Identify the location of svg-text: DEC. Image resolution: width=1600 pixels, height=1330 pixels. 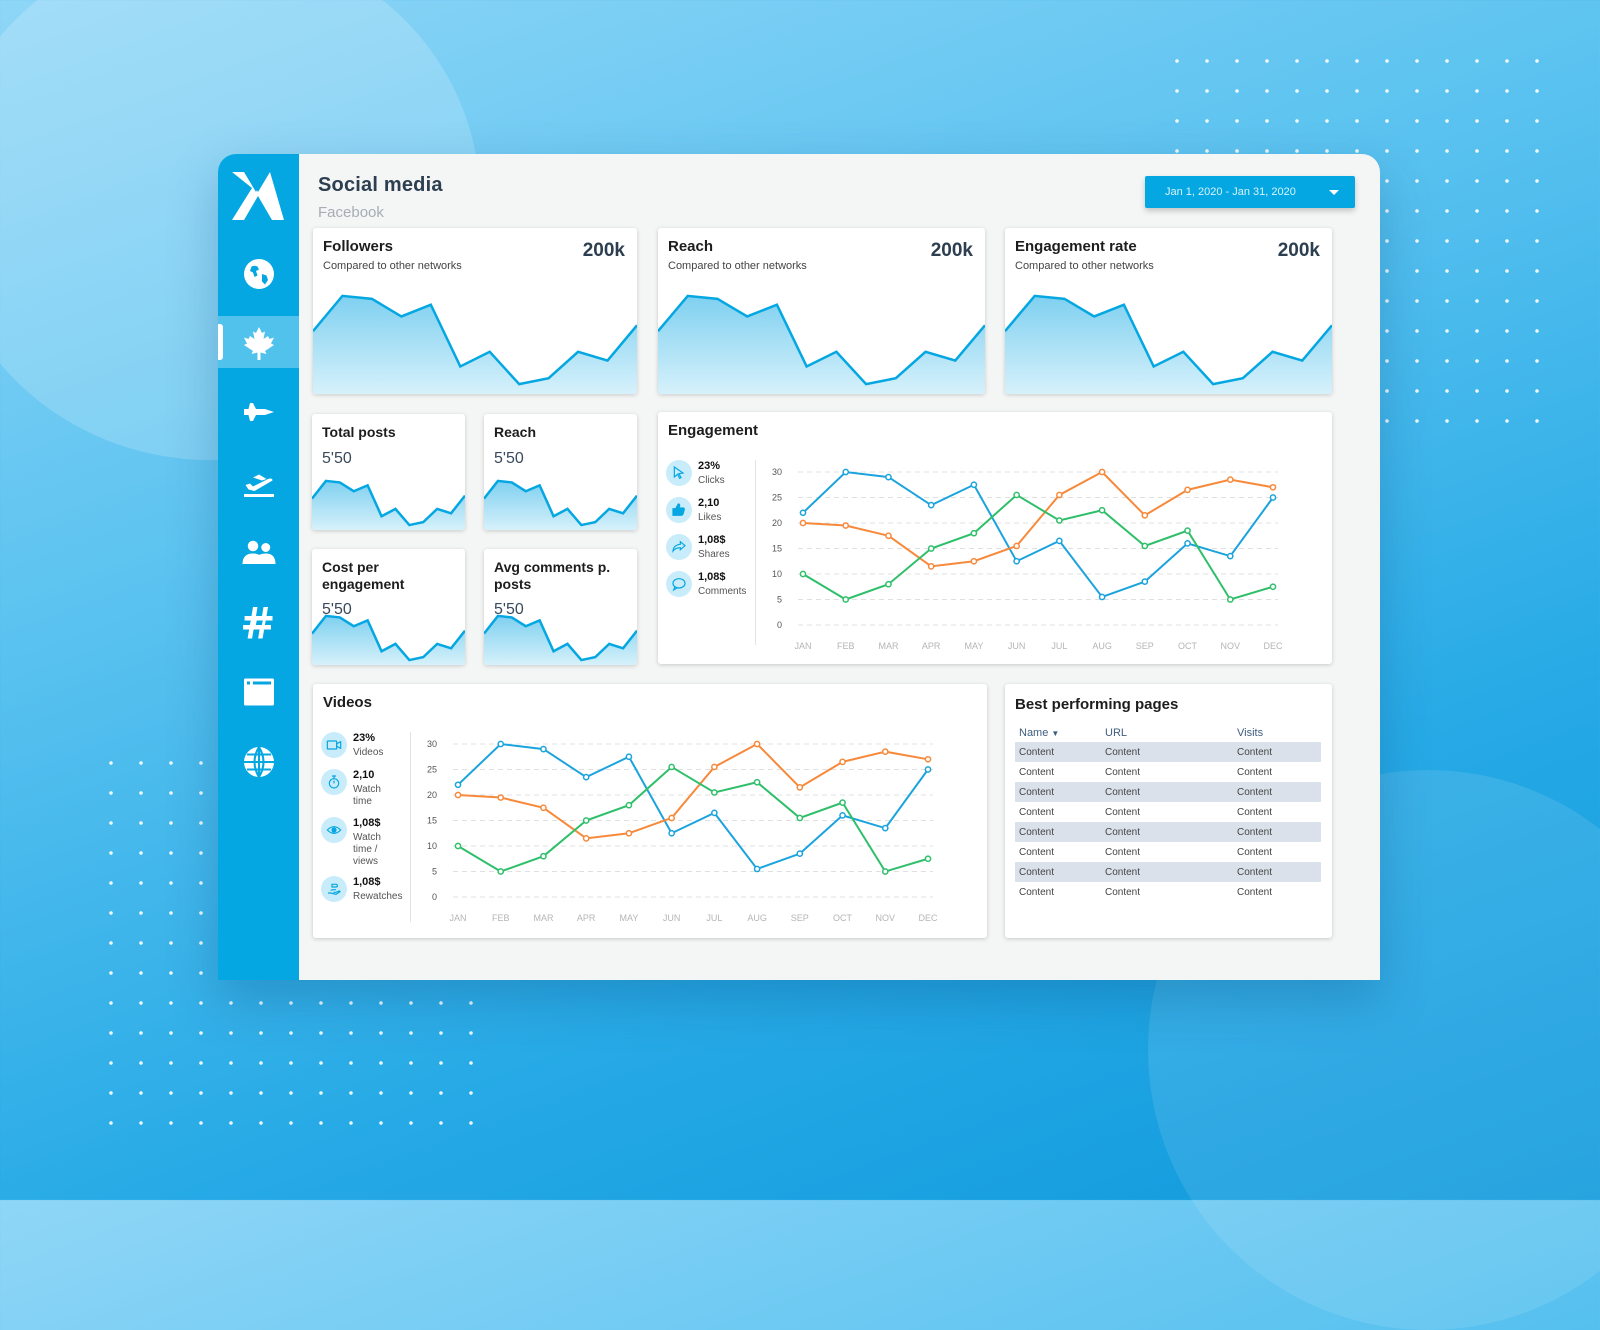
(1273, 646).